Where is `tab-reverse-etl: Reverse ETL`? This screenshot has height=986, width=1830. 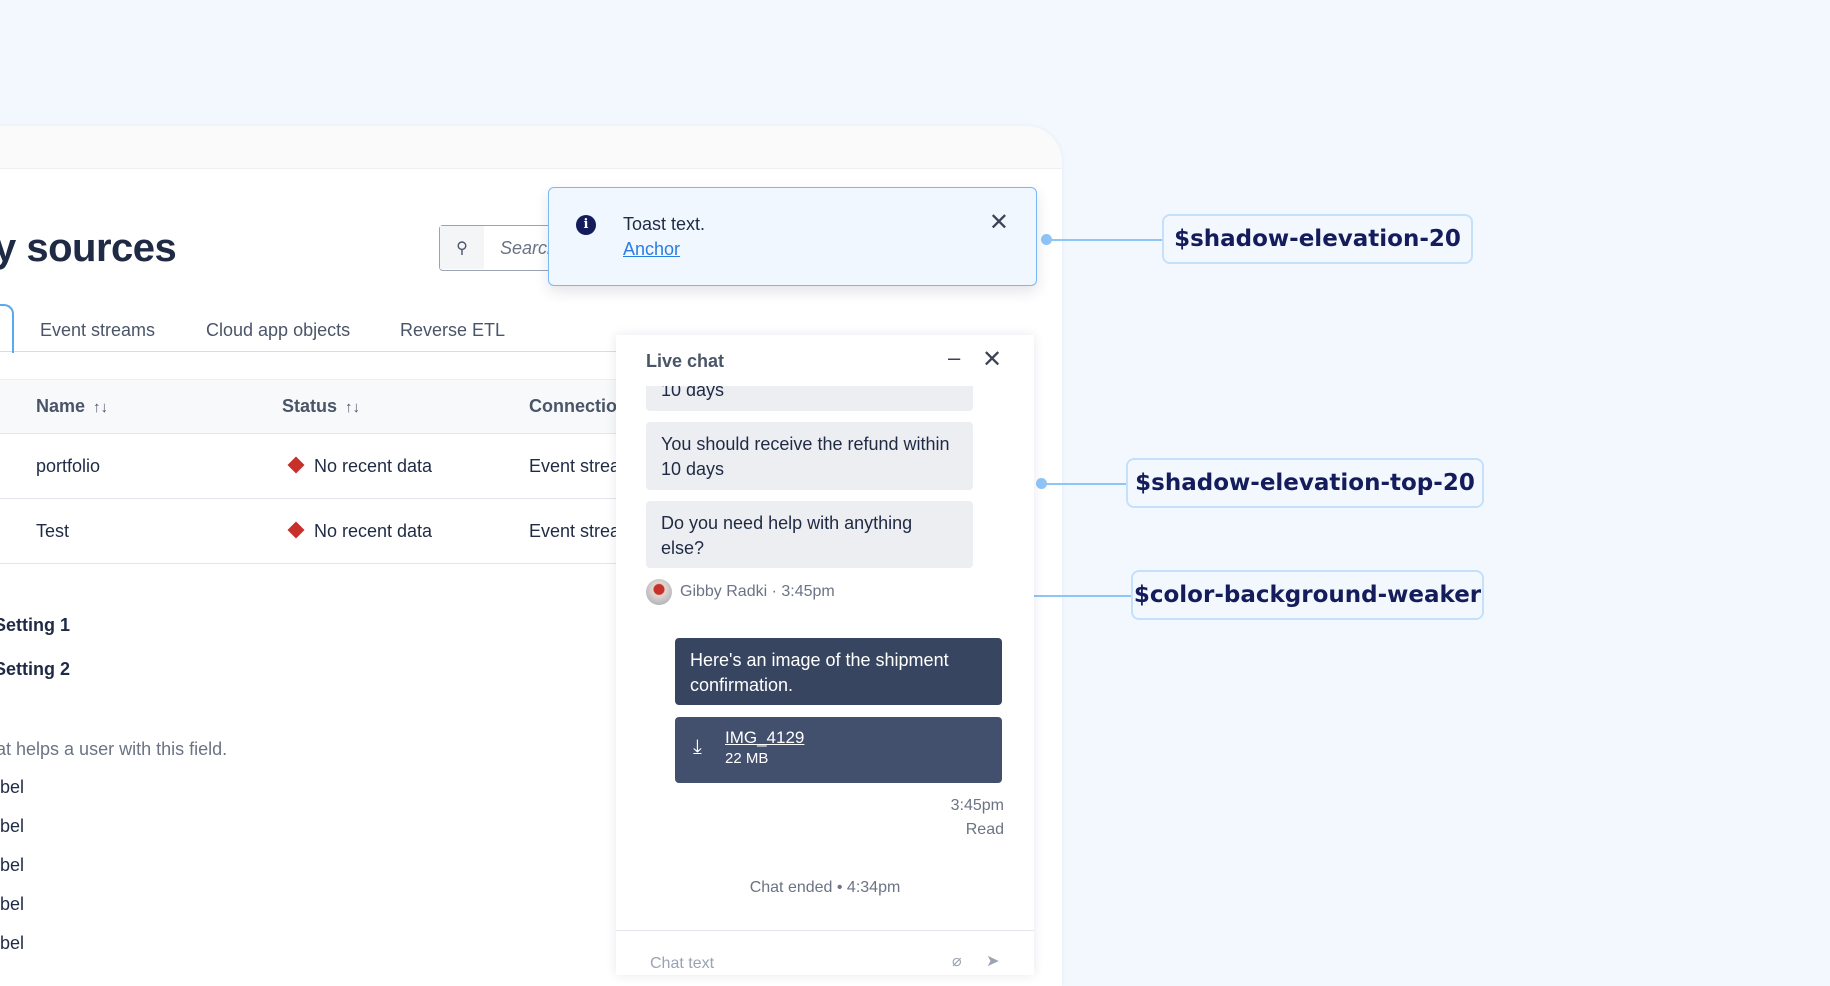 tab-reverse-etl: Reverse ETL is located at coordinates (453, 330).